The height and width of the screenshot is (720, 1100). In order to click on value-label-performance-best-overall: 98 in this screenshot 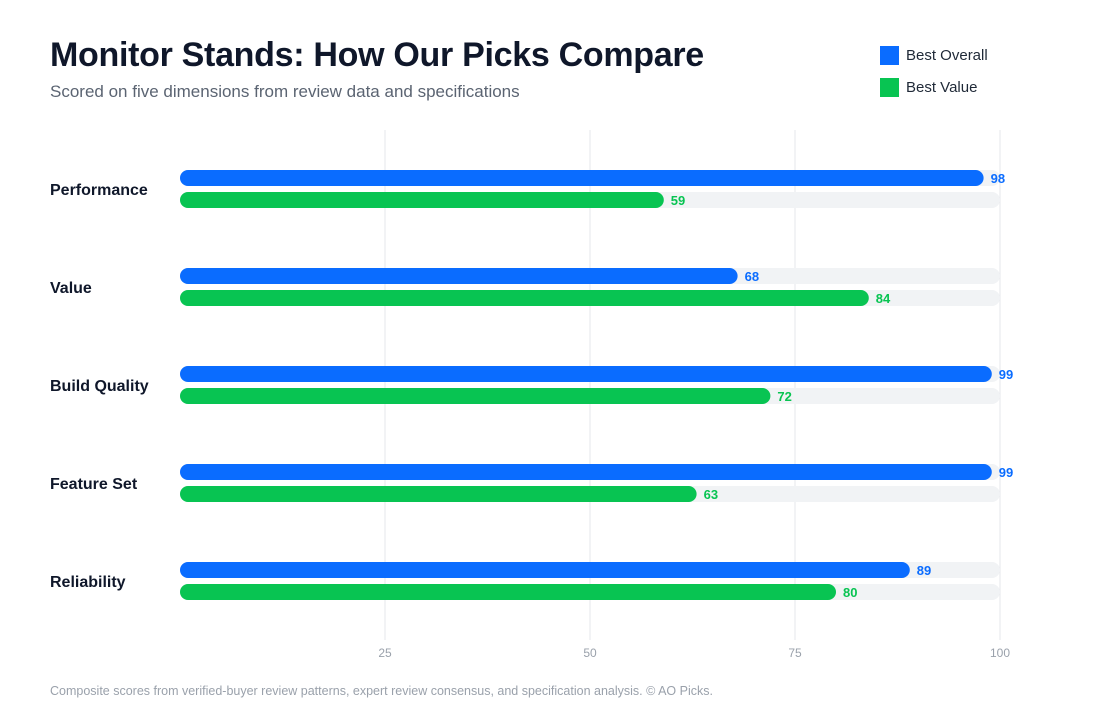, I will do `click(998, 178)`.